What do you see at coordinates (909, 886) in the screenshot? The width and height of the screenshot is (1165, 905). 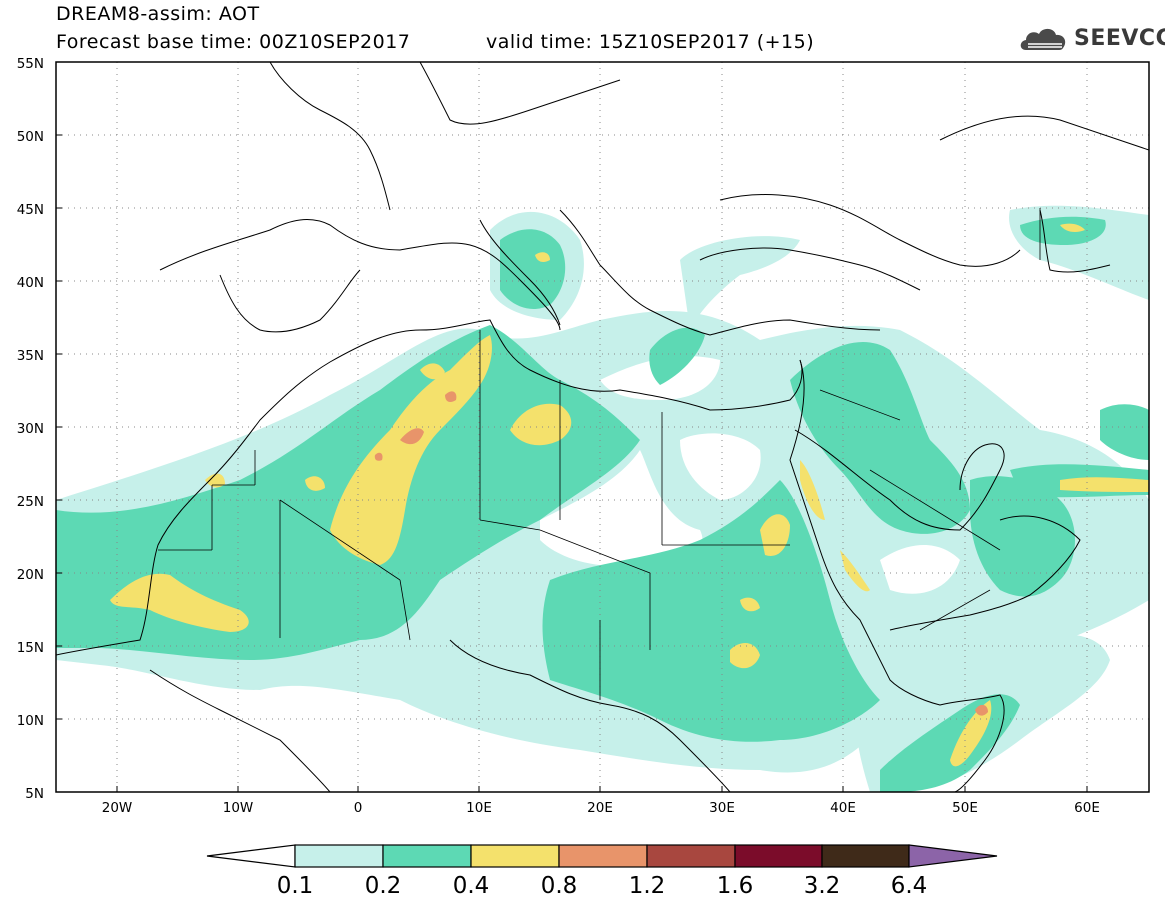 I see `colorbar-label: 6.4` at bounding box center [909, 886].